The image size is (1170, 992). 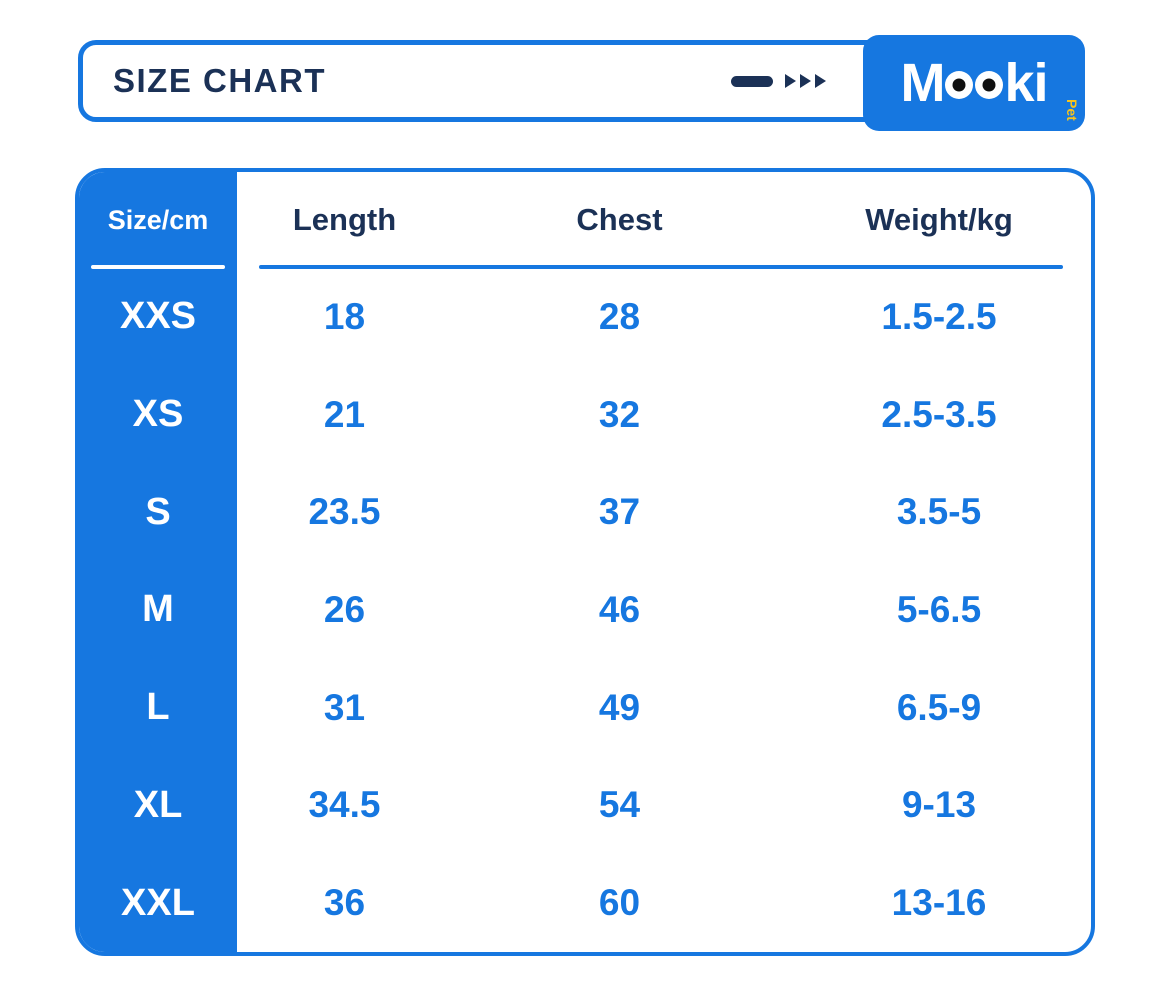 What do you see at coordinates (344, 316) in the screenshot?
I see `length-value: 18` at bounding box center [344, 316].